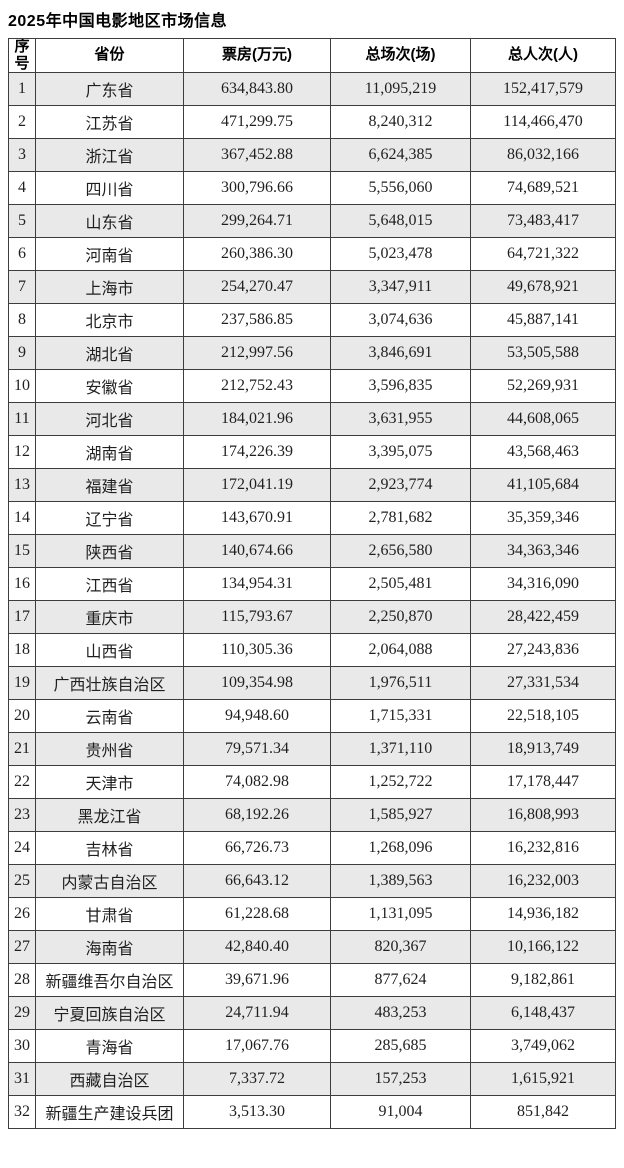  What do you see at coordinates (257, 518) in the screenshot?
I see `box-office-cell: 143,670.91` at bounding box center [257, 518].